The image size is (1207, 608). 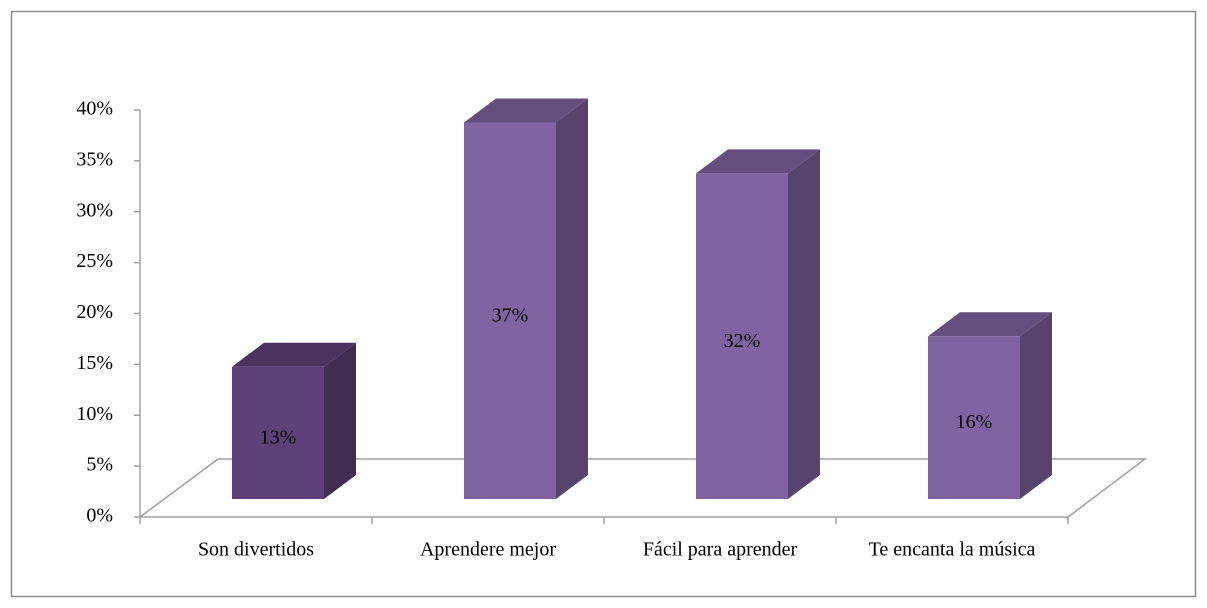 I want to click on y-tick-label: 20%, so click(x=94, y=312).